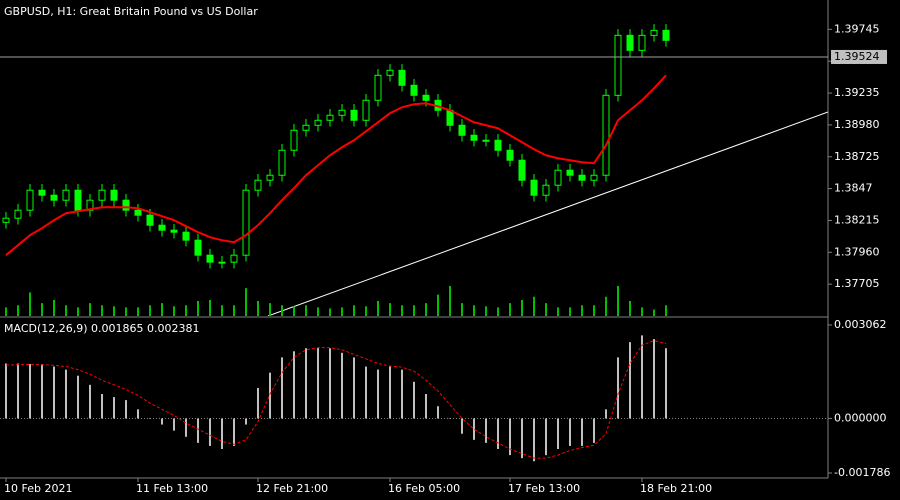 This screenshot has width=900, height=500. What do you see at coordinates (860, 417) in the screenshot?
I see `y2-tick-label: 0.000000` at bounding box center [860, 417].